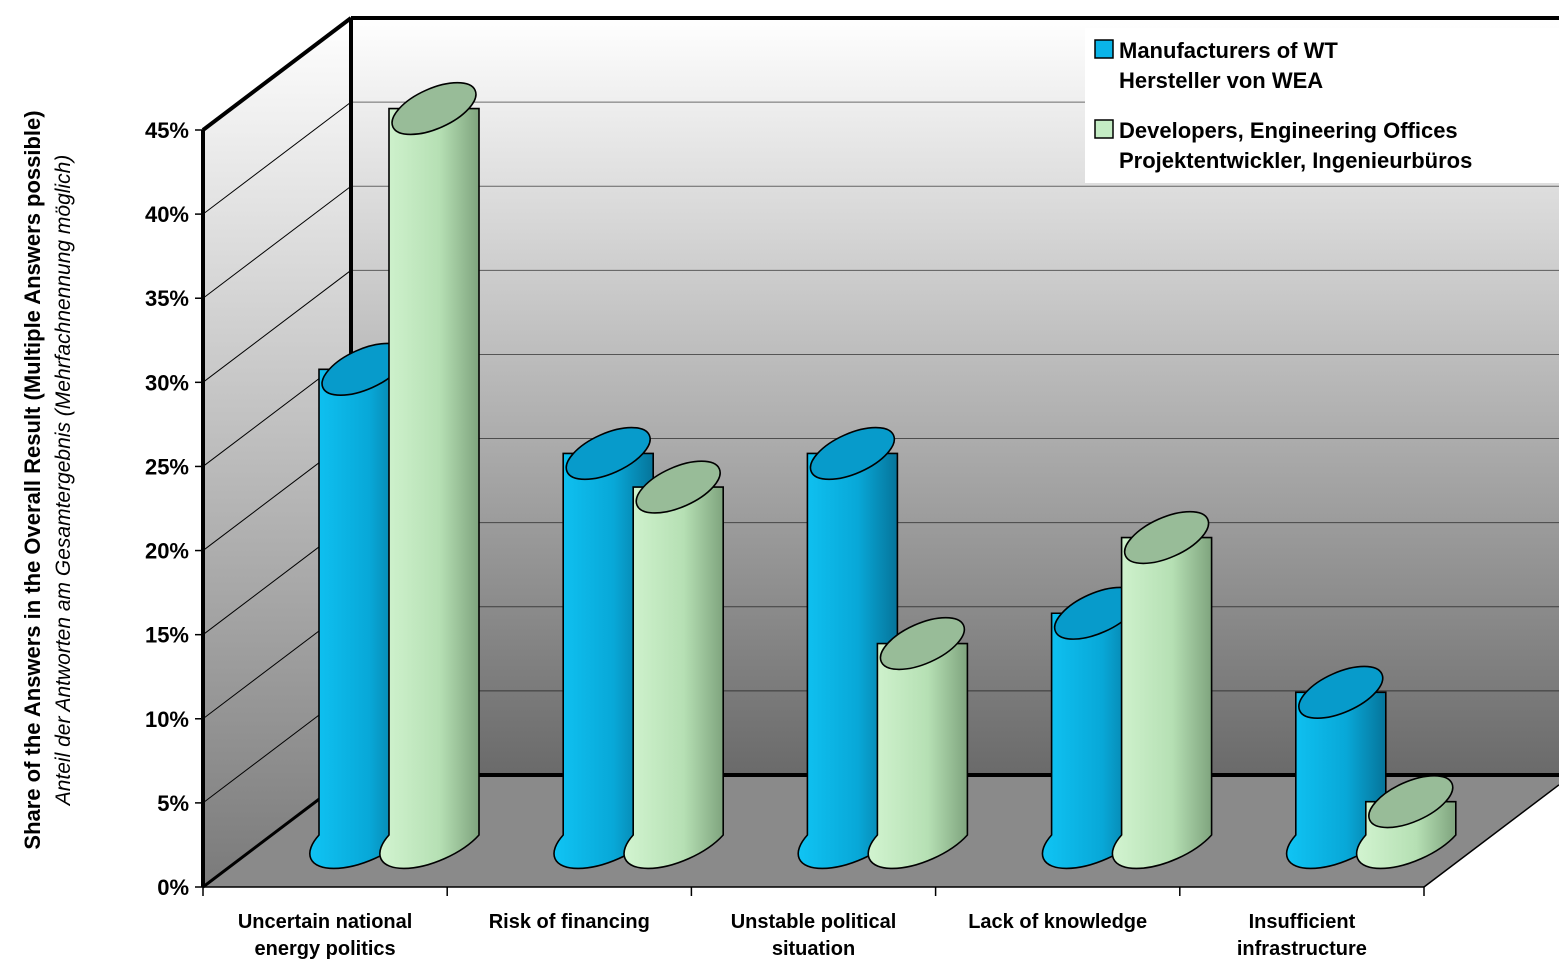  What do you see at coordinates (277, 452) in the screenshot?
I see `side-wall` at bounding box center [277, 452].